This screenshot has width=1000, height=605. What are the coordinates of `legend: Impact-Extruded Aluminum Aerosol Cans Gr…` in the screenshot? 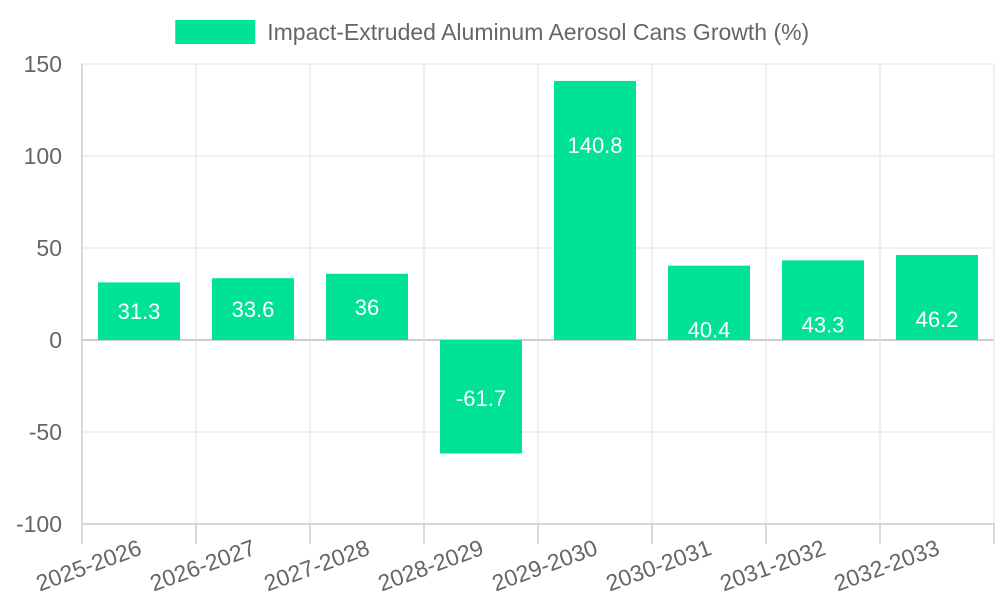 It's located at (492, 32).